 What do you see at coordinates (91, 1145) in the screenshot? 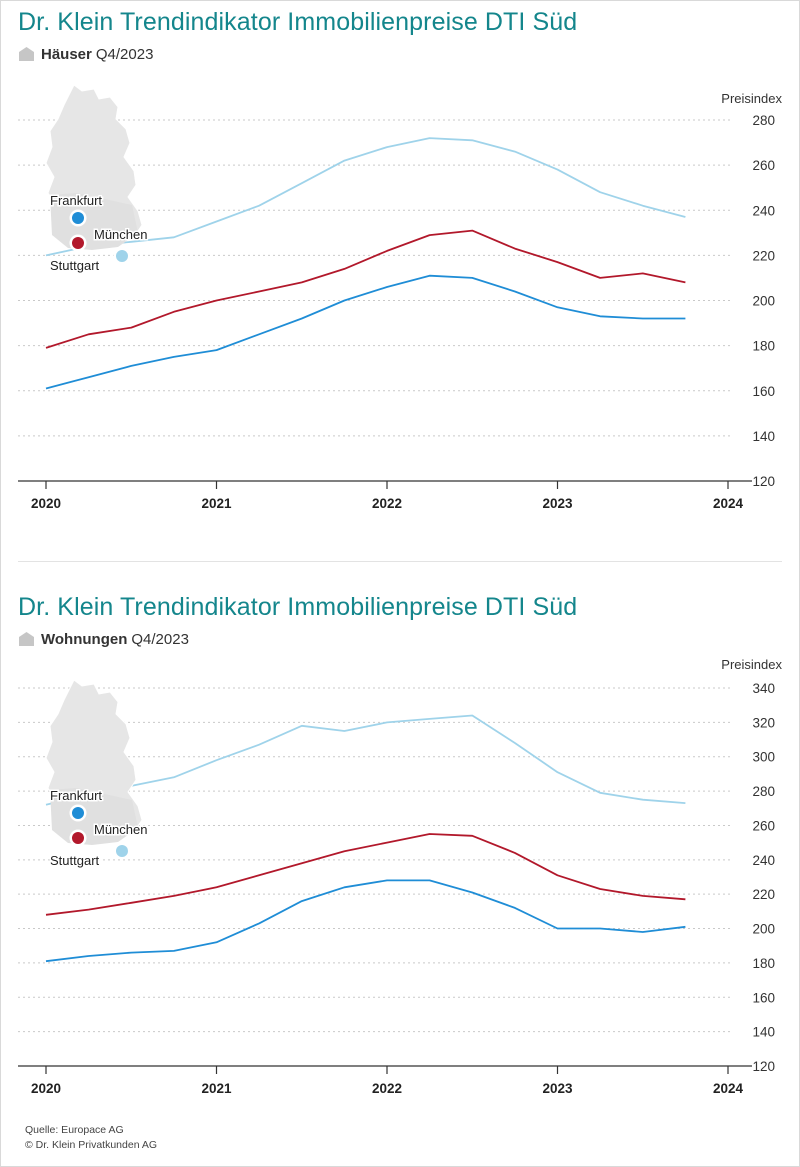
I see `copyright-note: © Dr. Klein Privatkunden AG` at bounding box center [91, 1145].